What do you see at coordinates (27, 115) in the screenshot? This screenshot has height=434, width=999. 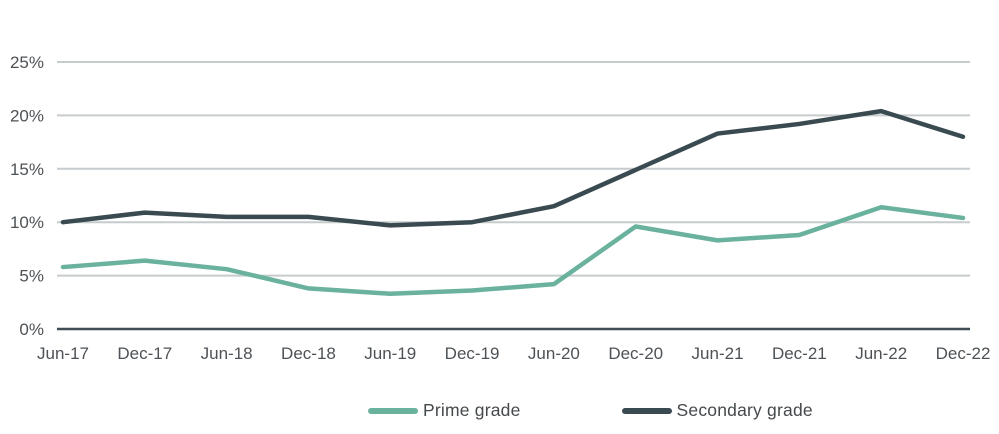 I see `y-tick-label: 20%` at bounding box center [27, 115].